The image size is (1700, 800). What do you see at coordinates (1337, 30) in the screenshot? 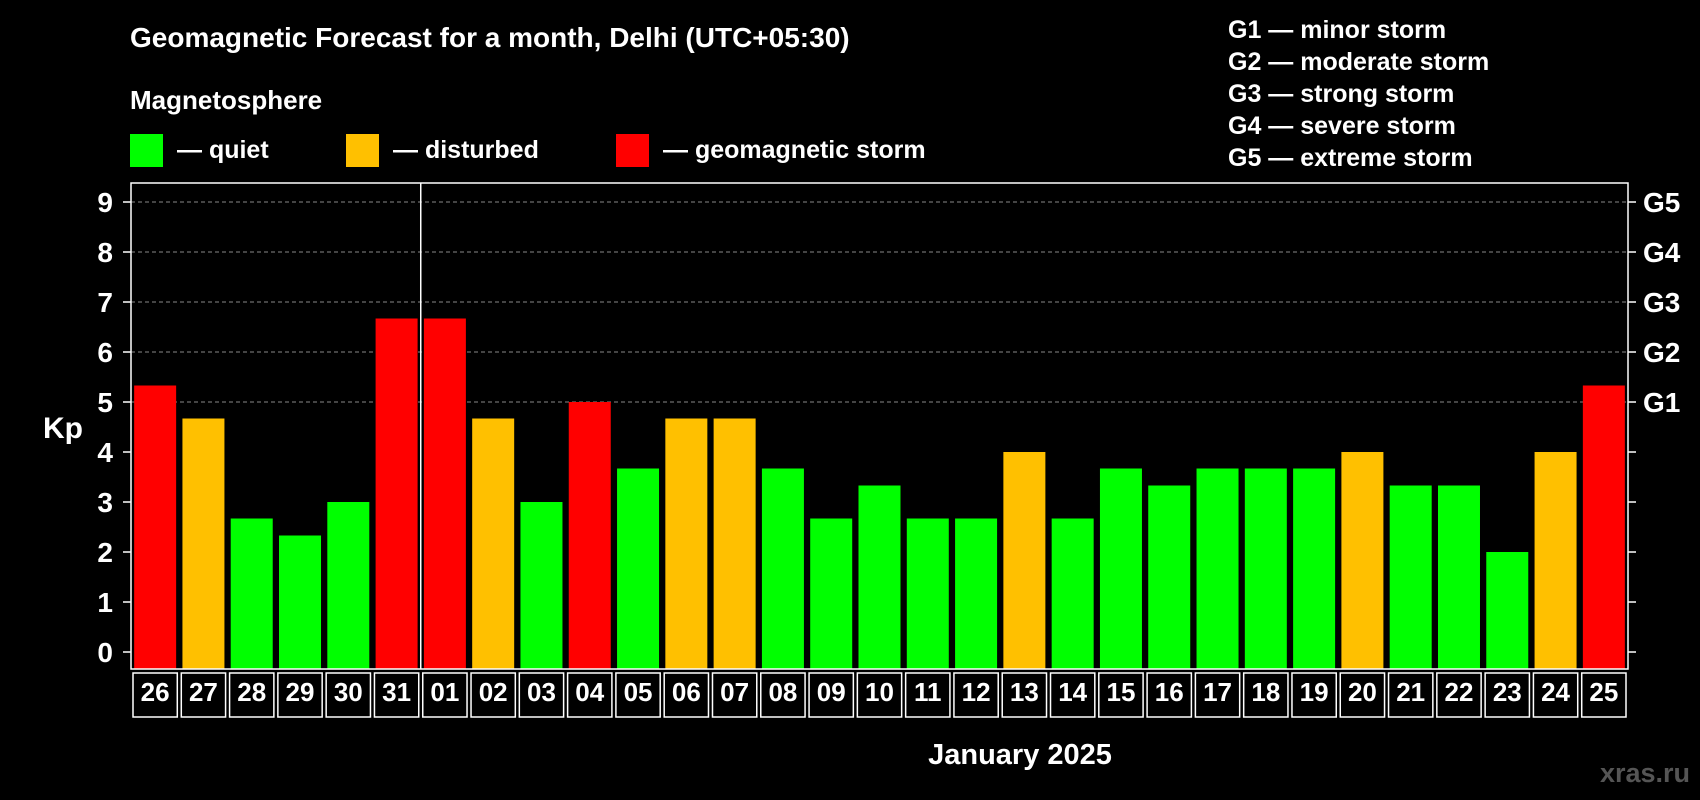
I see `storm-scale-g1: G1 — minor storm` at bounding box center [1337, 30].